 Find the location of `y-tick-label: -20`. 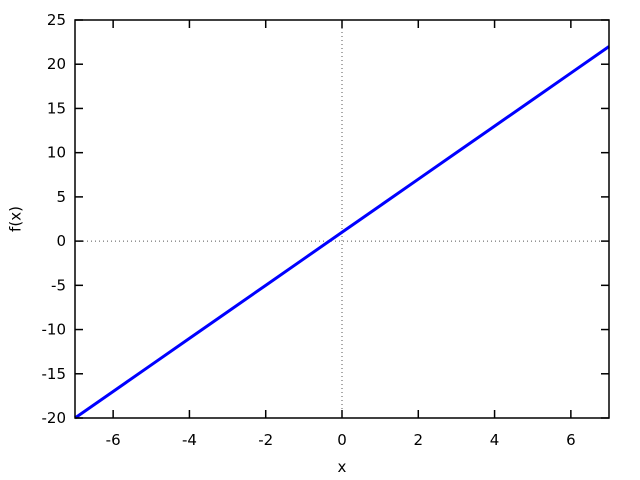

y-tick-label: -20 is located at coordinates (54, 418).